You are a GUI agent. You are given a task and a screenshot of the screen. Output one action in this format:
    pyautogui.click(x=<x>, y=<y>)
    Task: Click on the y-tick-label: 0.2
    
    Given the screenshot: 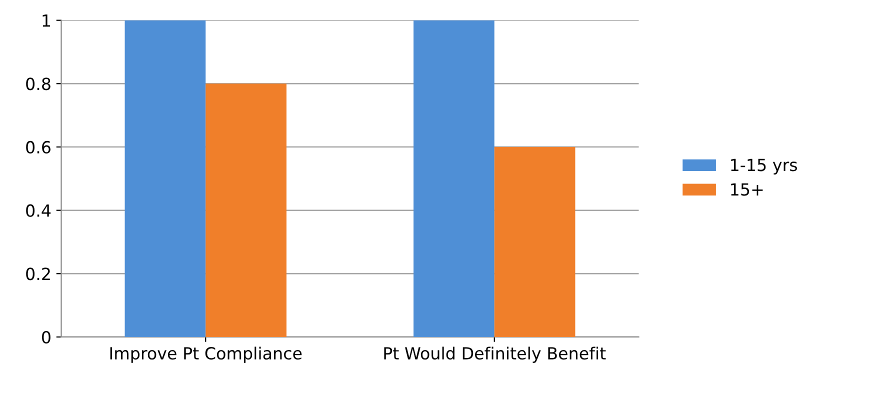 What is the action you would take?
    pyautogui.click(x=38, y=274)
    